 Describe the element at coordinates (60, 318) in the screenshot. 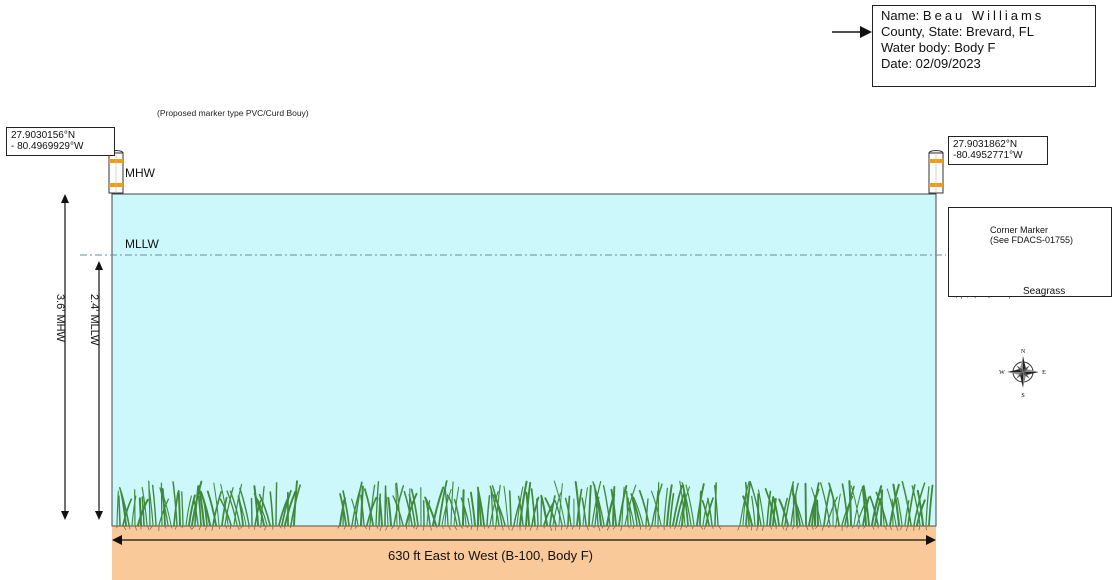

I see `mhw-depth-label: 3.6' MHW` at that location.